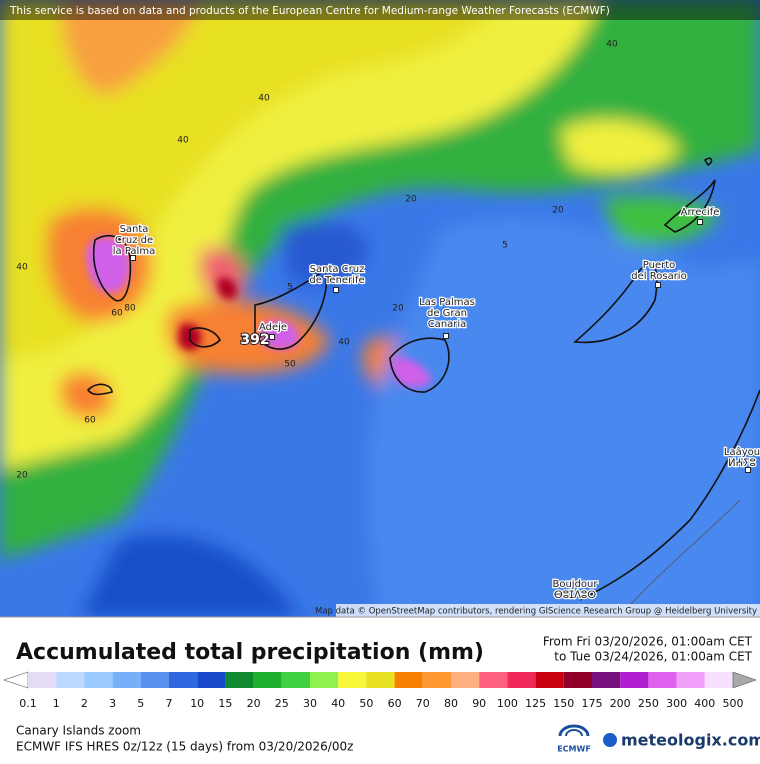 This screenshot has width=760, height=764. I want to click on colorbar-label: 20, so click(254, 703).